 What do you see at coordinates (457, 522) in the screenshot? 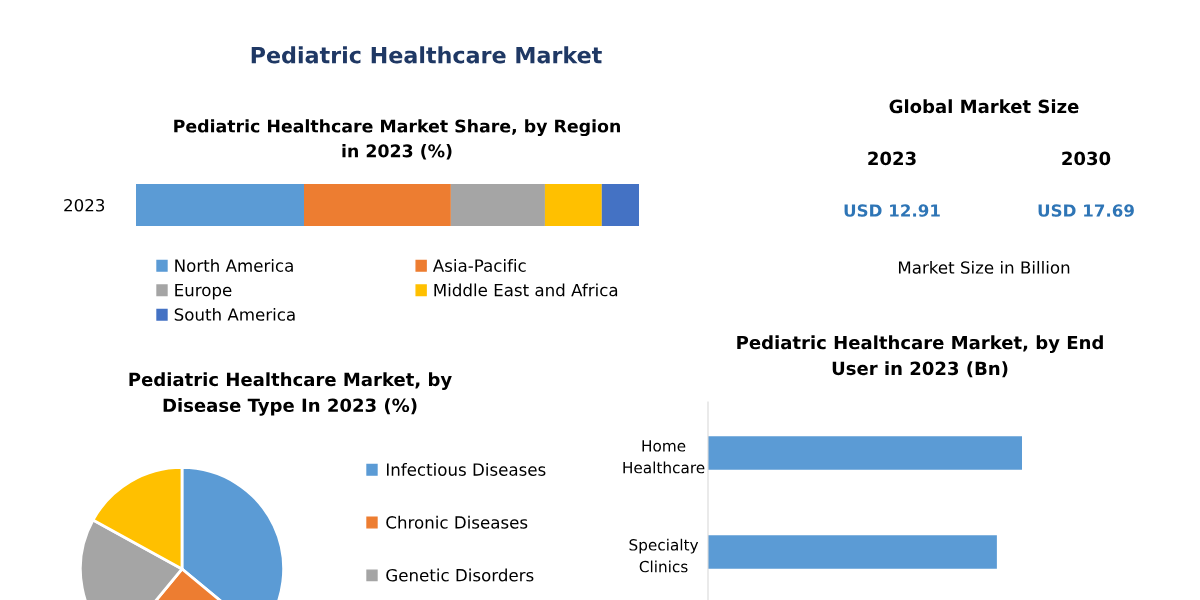
I see `legend-label: Chronic Diseases` at bounding box center [457, 522].